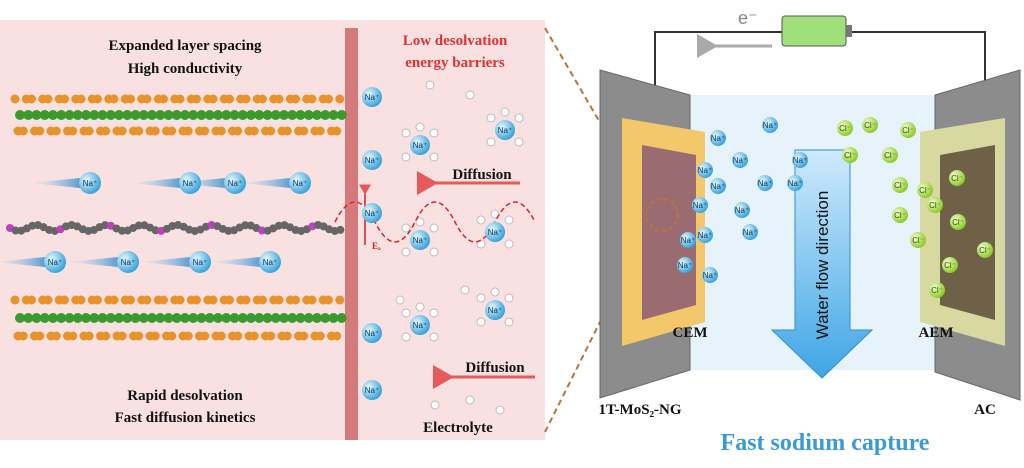 The width and height of the screenshot is (1024, 468). I want to click on electrode-material, so click(669, 232).